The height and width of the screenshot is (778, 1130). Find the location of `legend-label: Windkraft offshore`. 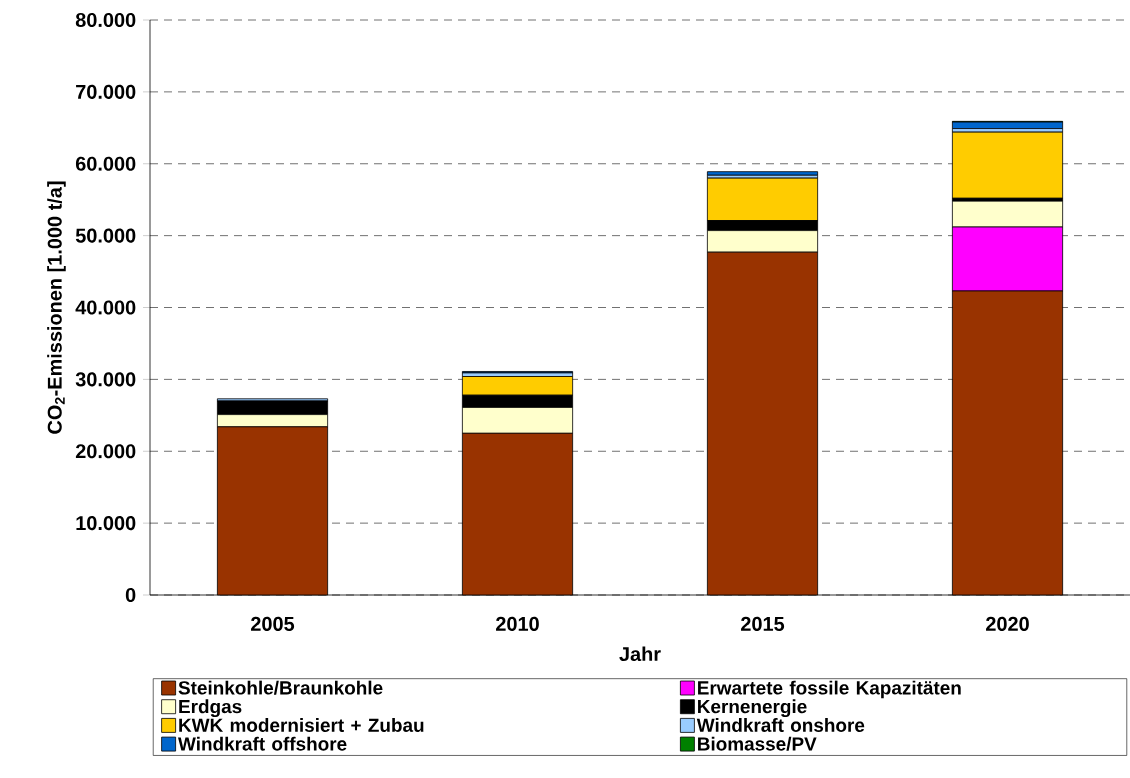

legend-label: Windkraft offshore is located at coordinates (262, 743).